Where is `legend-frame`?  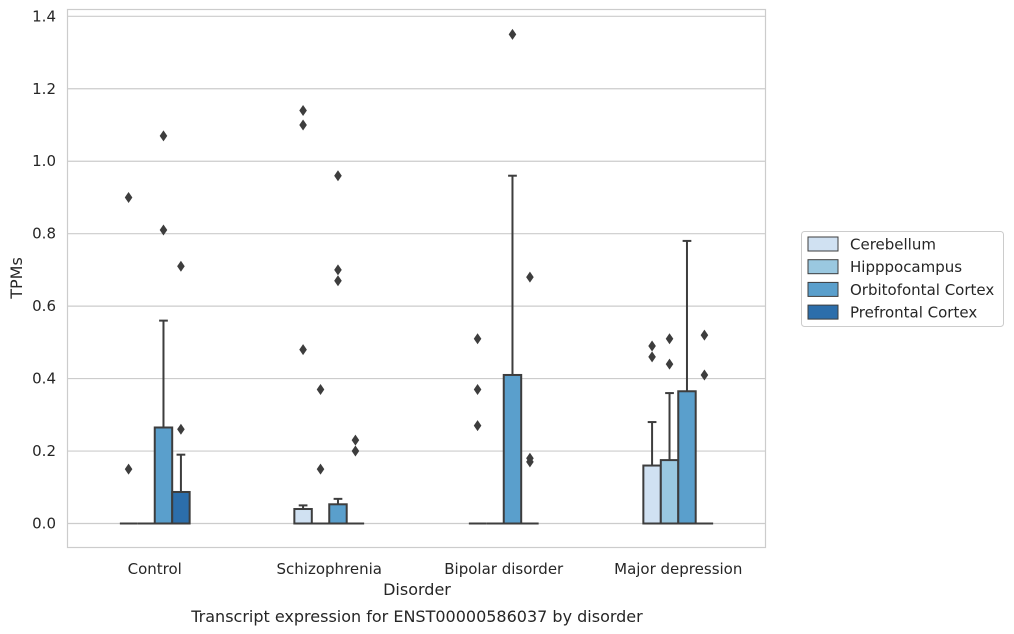 legend-frame is located at coordinates (902, 279).